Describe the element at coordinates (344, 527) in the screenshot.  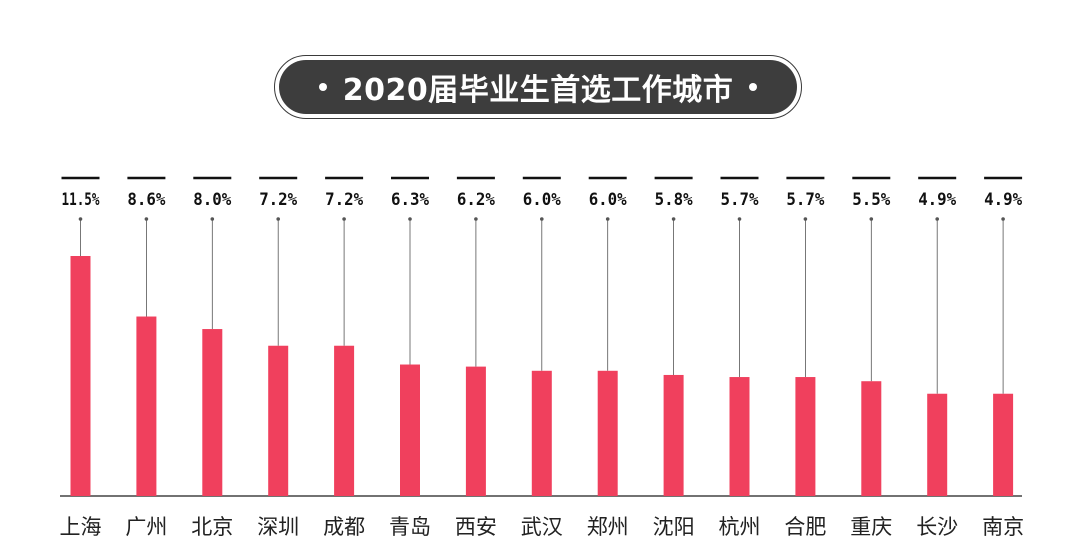
I see `category-label: 成都` at that location.